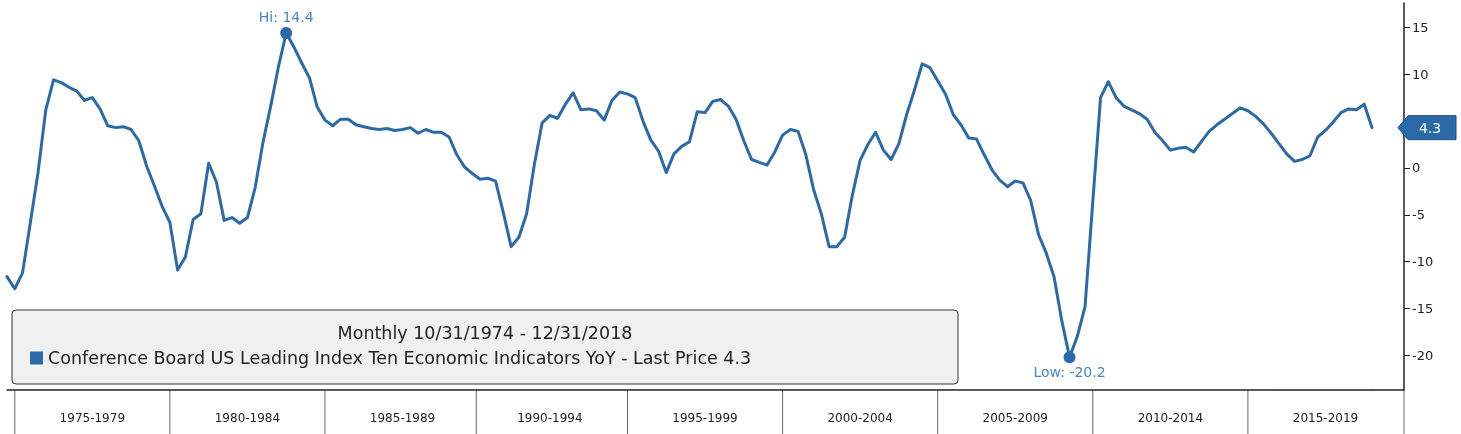 The image size is (1461, 434). I want to click on x-tick-label: 1985-1989, so click(402, 418).